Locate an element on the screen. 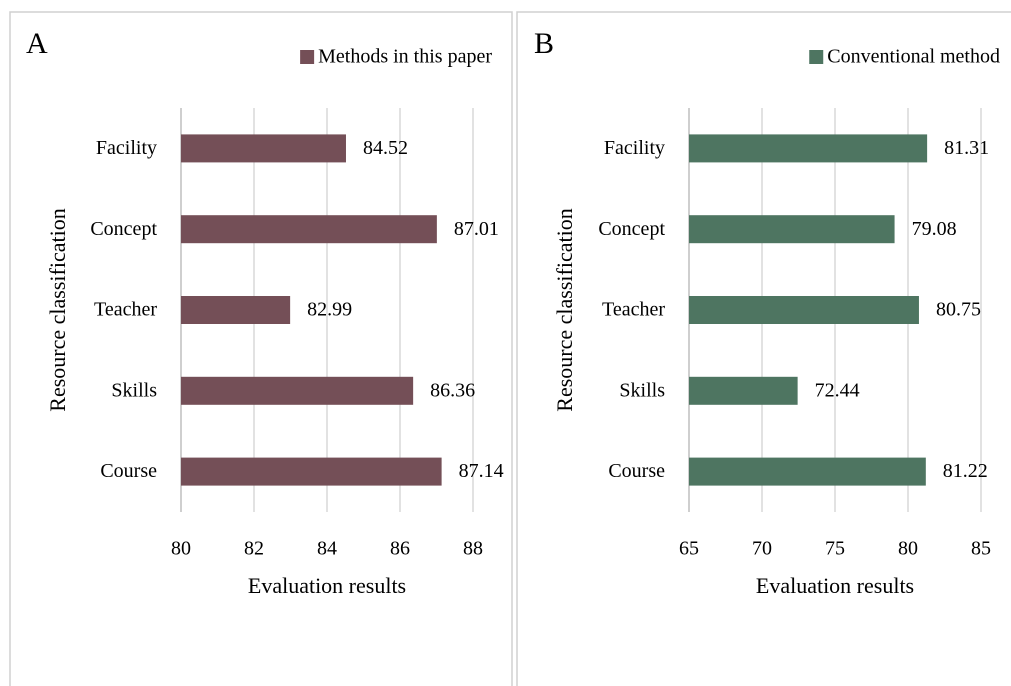 The width and height of the screenshot is (1011, 686). value-label: 81.22 is located at coordinates (965, 471).